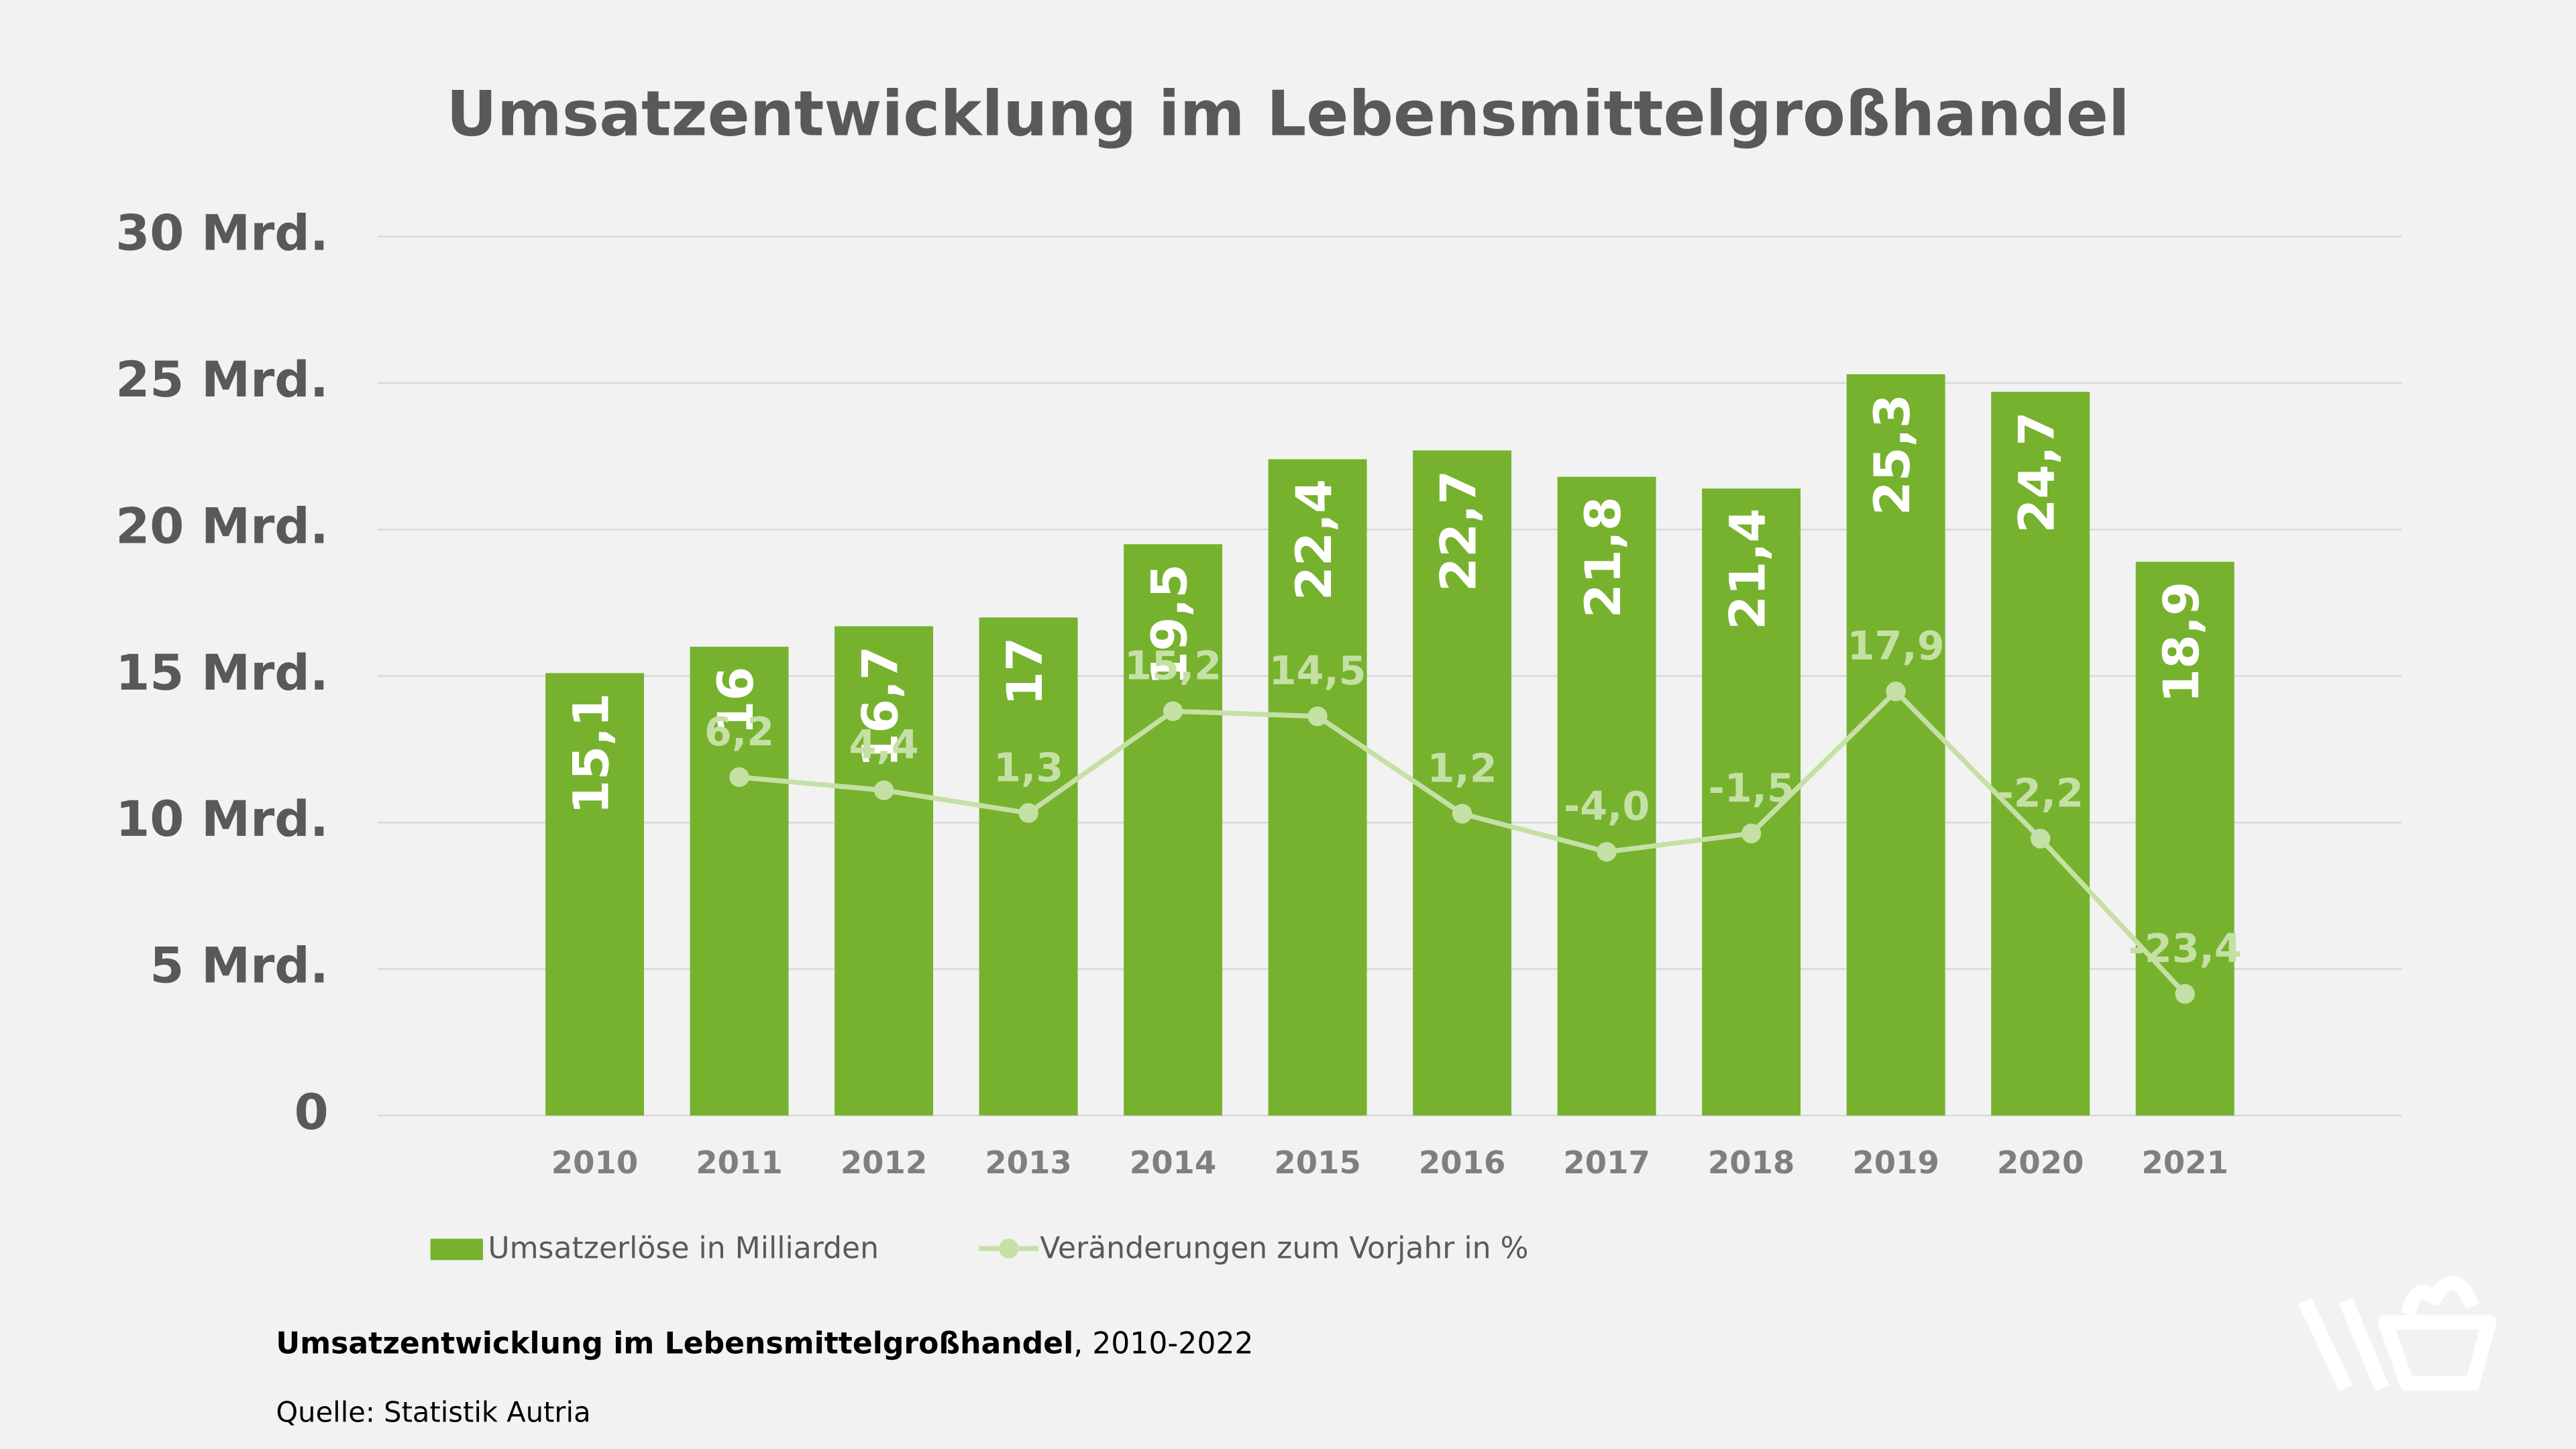 The width and height of the screenshot is (2576, 1449). I want to click on legend-swatch, so click(456, 1249).